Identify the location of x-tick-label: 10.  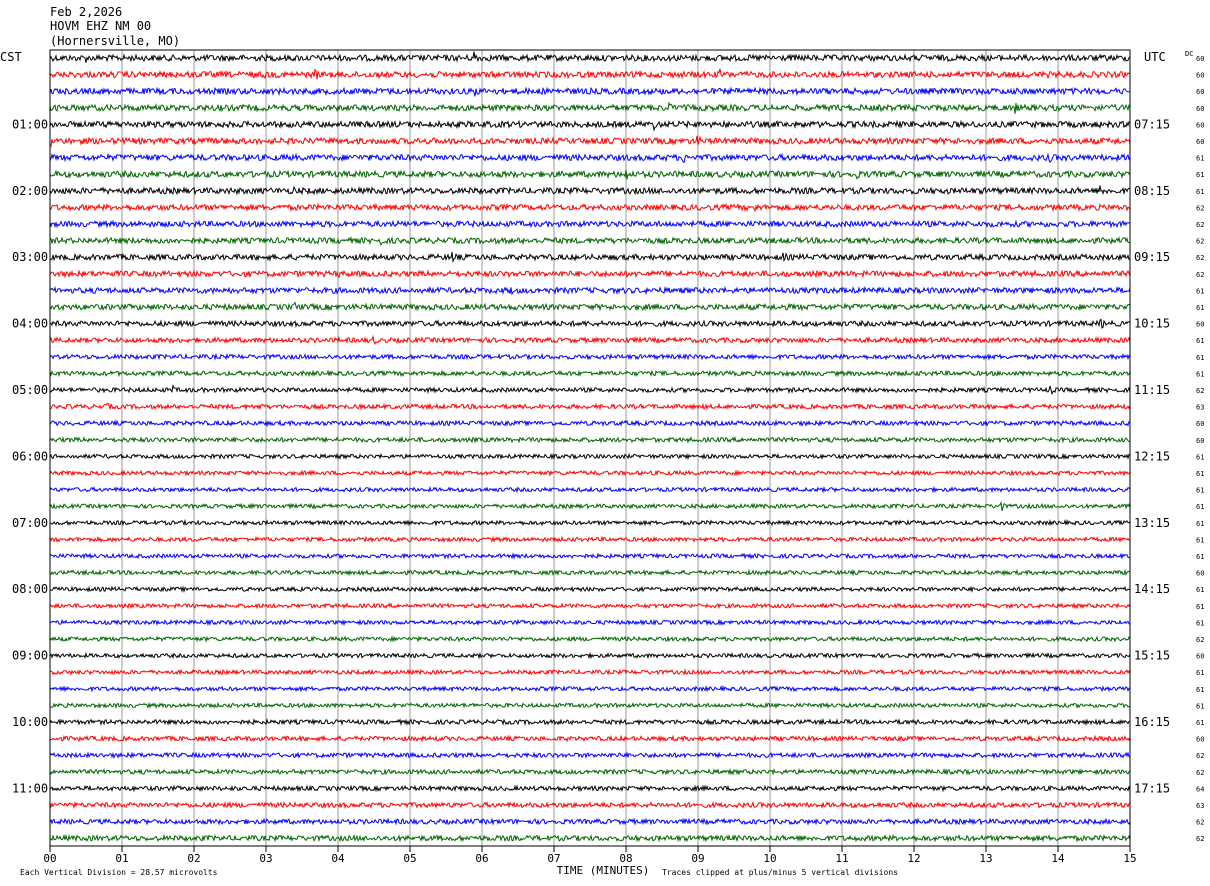
(769, 858).